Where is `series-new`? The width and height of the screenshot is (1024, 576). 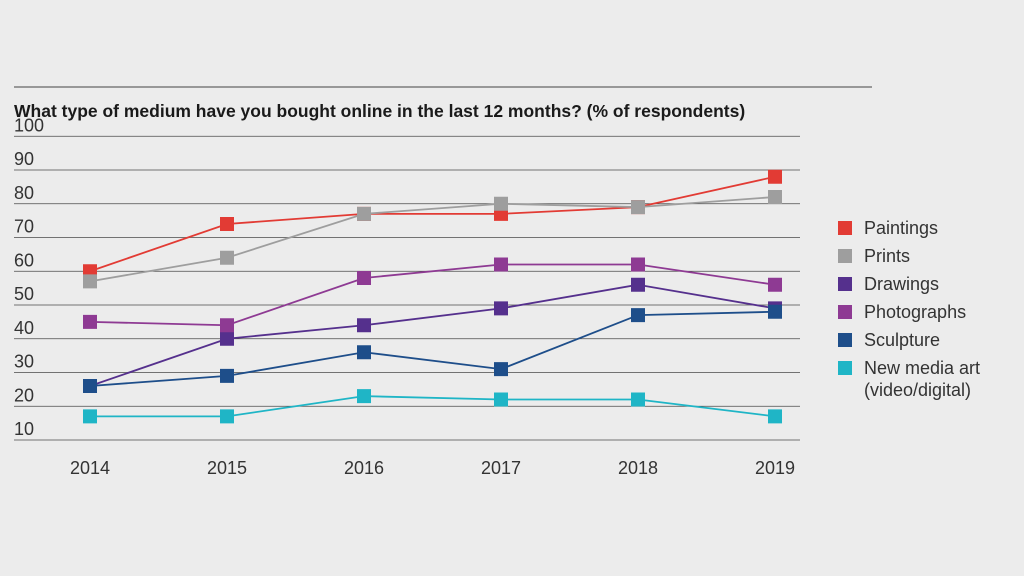
series-new is located at coordinates (432, 406).